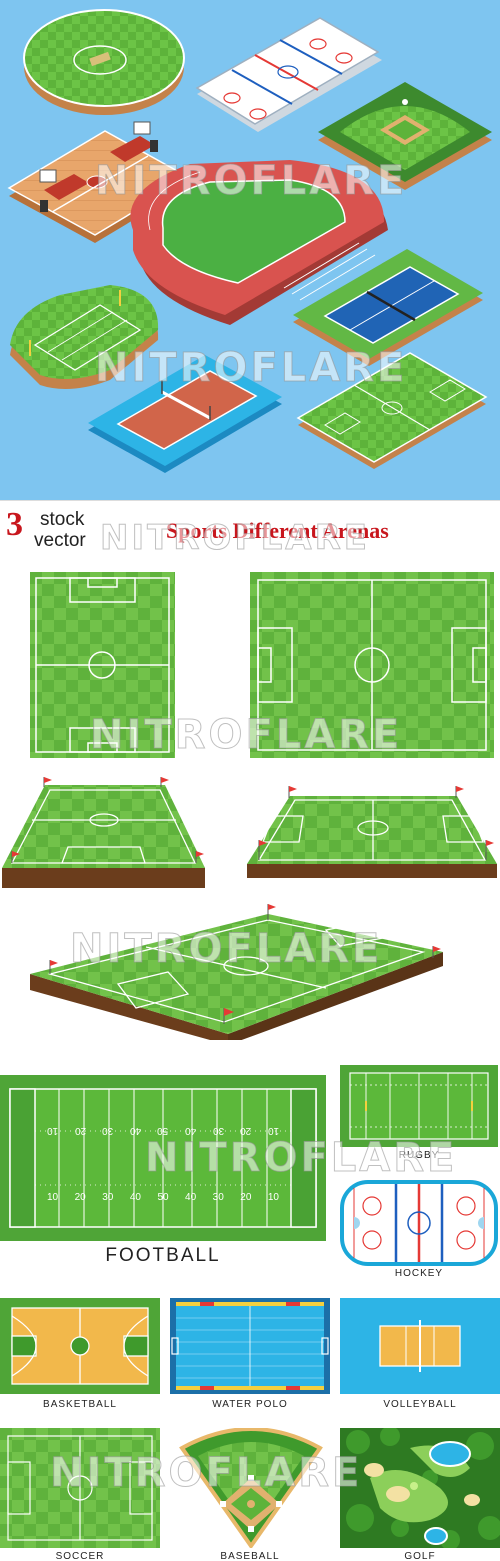 The height and width of the screenshot is (1561, 500). Describe the element at coordinates (250, 1556) in the screenshot. I see `baseball-label: BASEBALL` at that location.